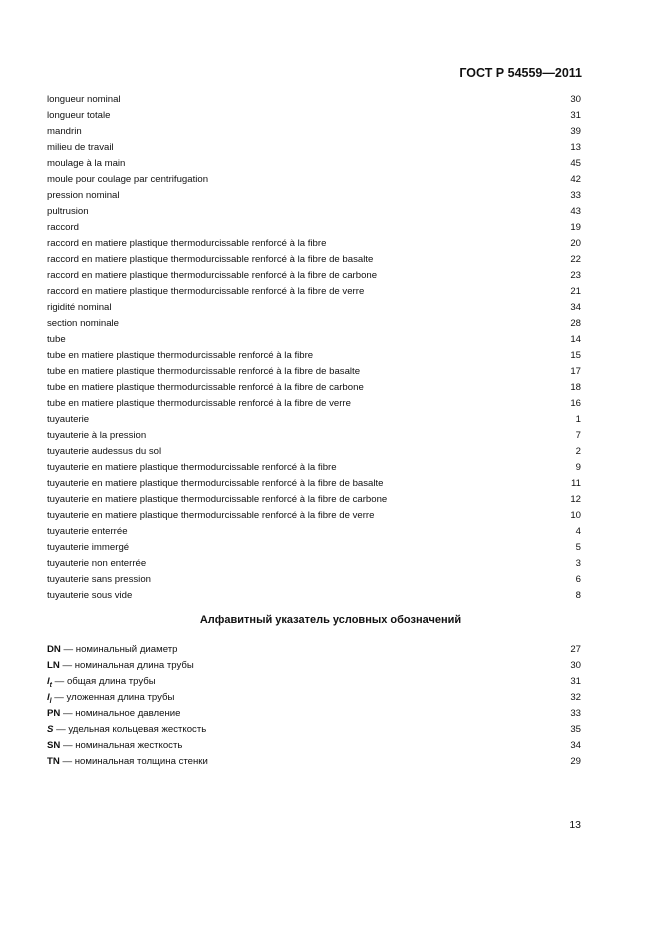 This screenshot has height=936, width=661. What do you see at coordinates (80, 147) in the screenshot?
I see `entry-term: milieu de travail` at bounding box center [80, 147].